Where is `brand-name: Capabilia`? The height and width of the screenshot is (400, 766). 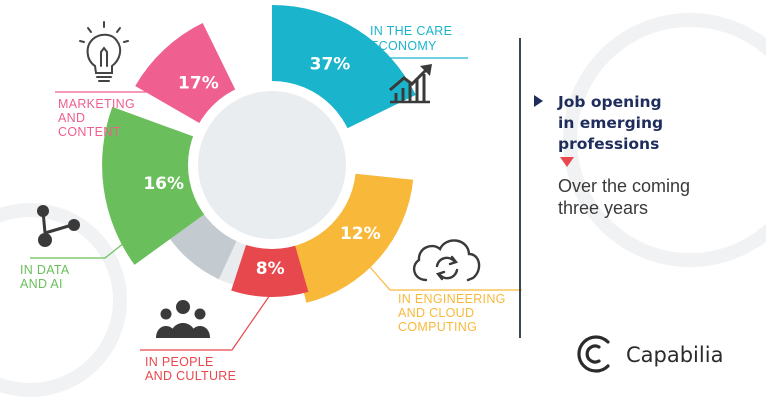
brand-name: Capabilia is located at coordinates (674, 355).